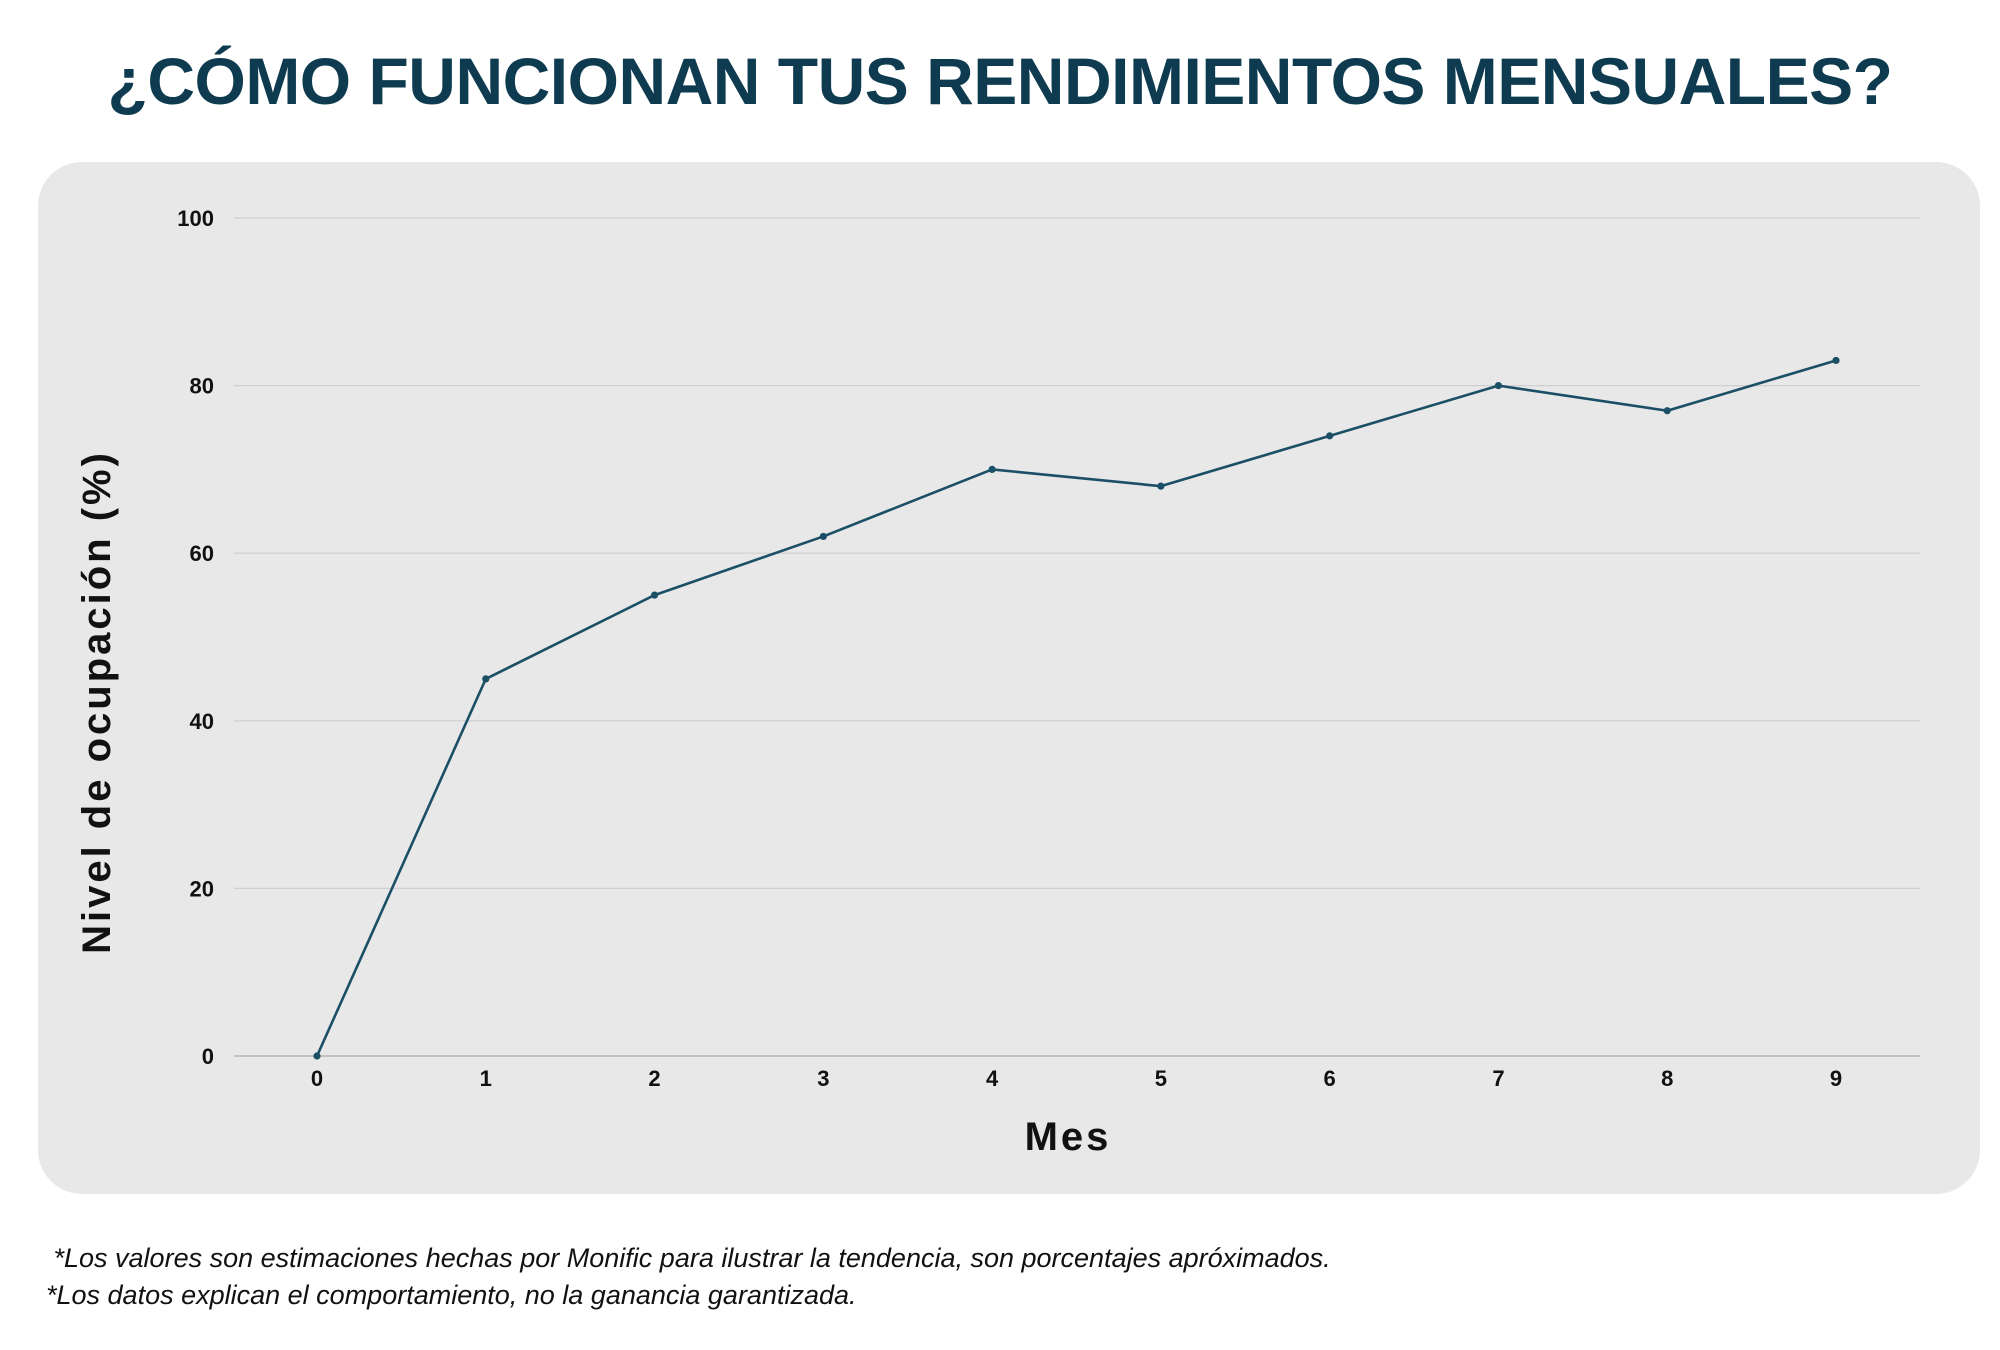  Describe the element at coordinates (202, 888) in the screenshot. I see `y-tick-label-20: 20` at that location.